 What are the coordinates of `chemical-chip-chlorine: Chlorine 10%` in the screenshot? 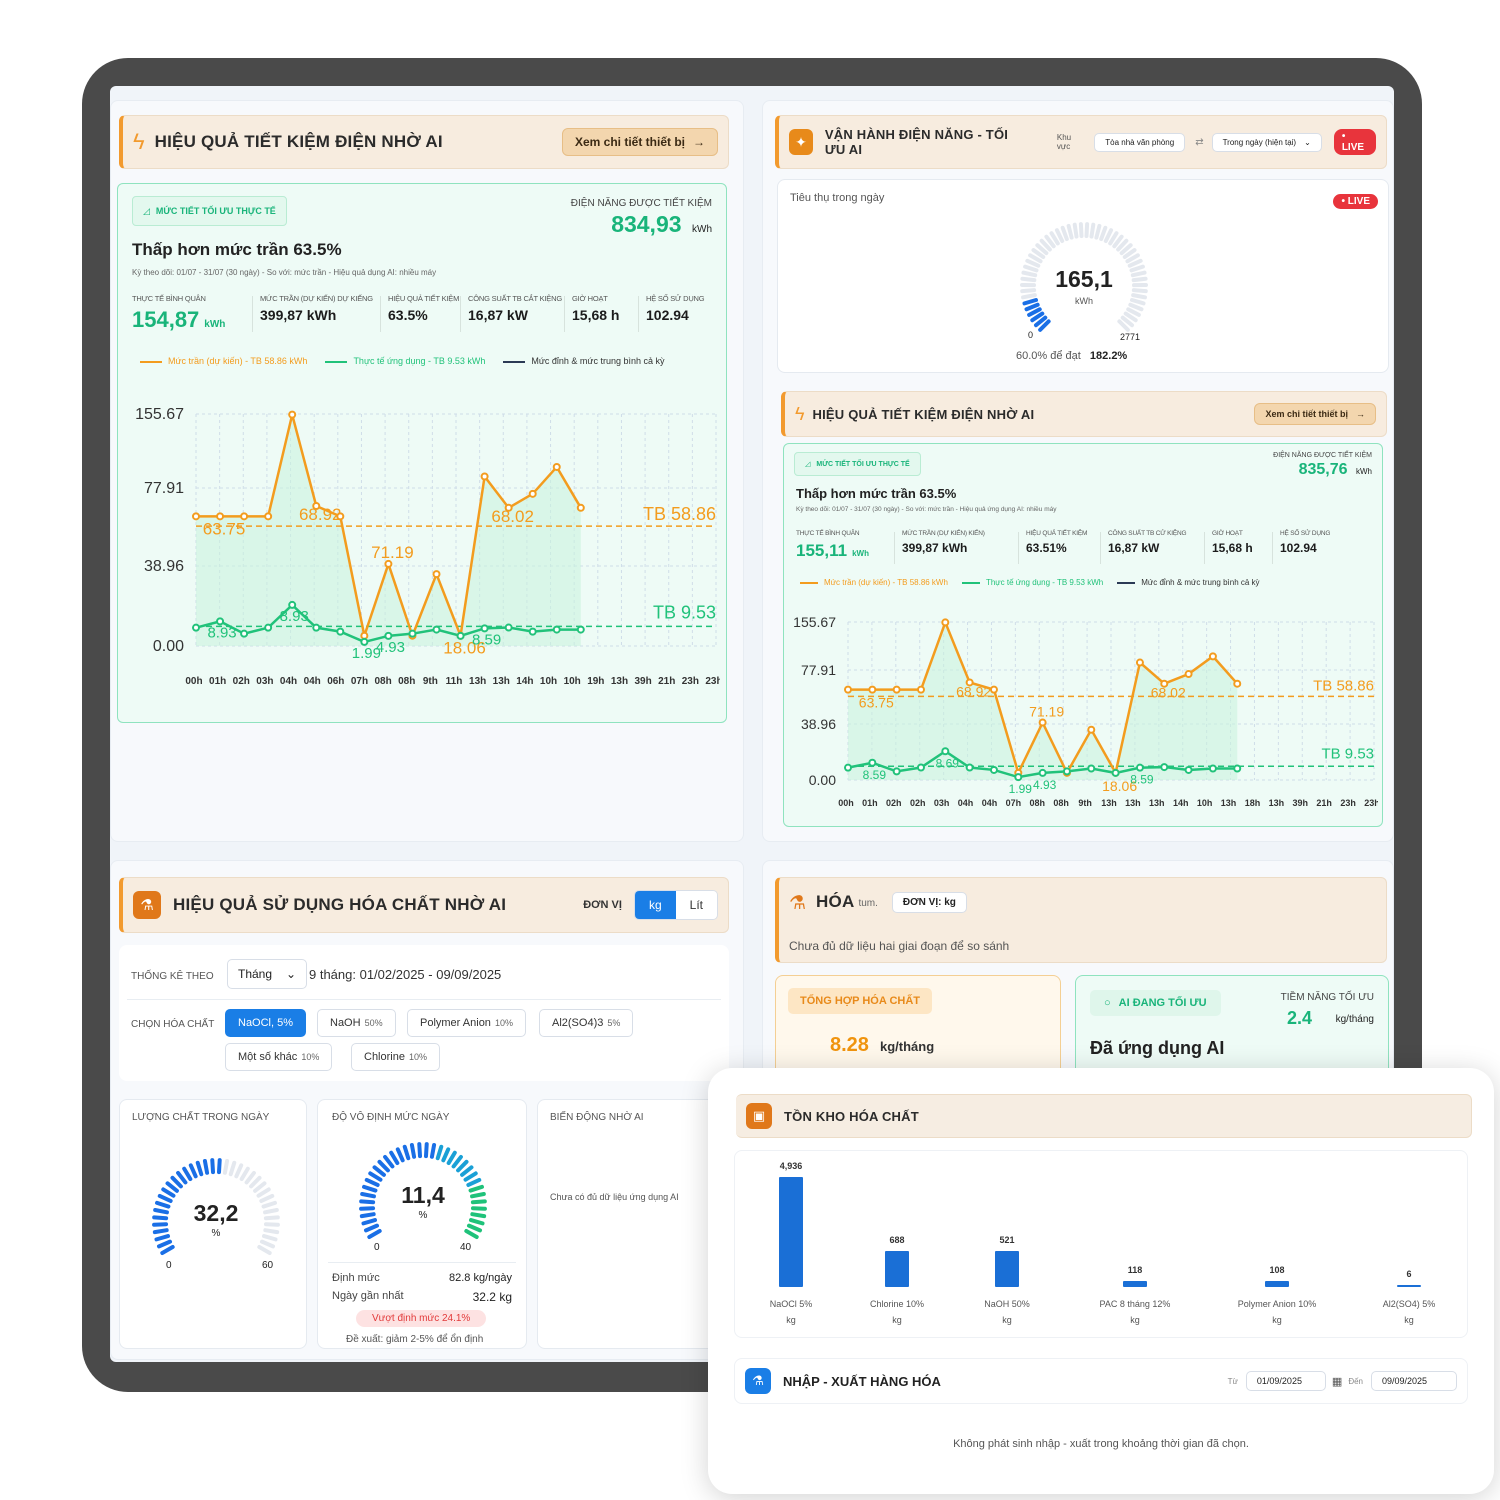 It's located at (395, 1057).